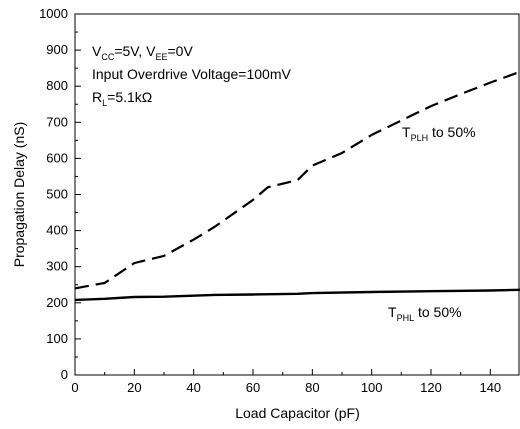  What do you see at coordinates (431, 387) in the screenshot?
I see `x-tick-label: 120` at bounding box center [431, 387].